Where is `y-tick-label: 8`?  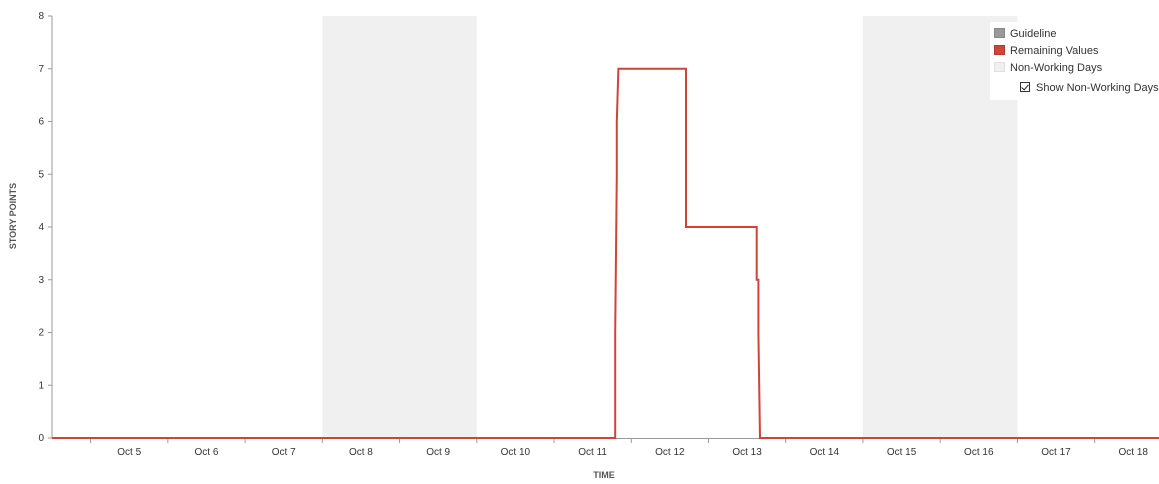 y-tick-label: 8 is located at coordinates (41, 16).